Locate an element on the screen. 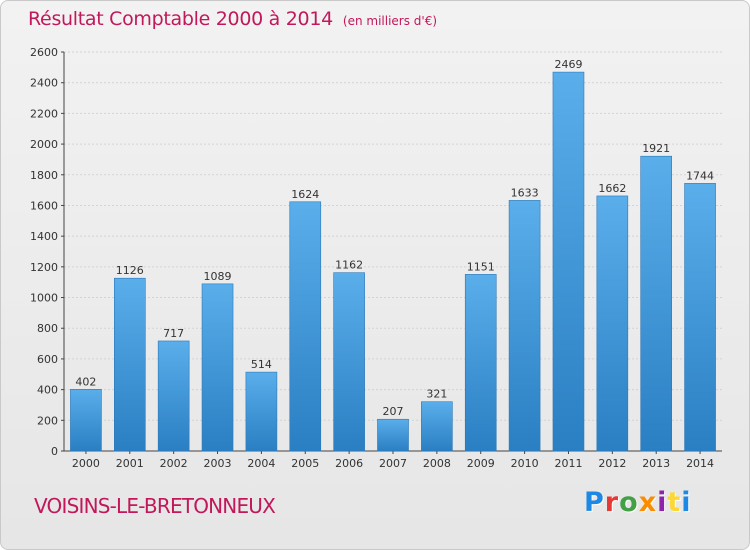  data-label: 1744 is located at coordinates (700, 175).